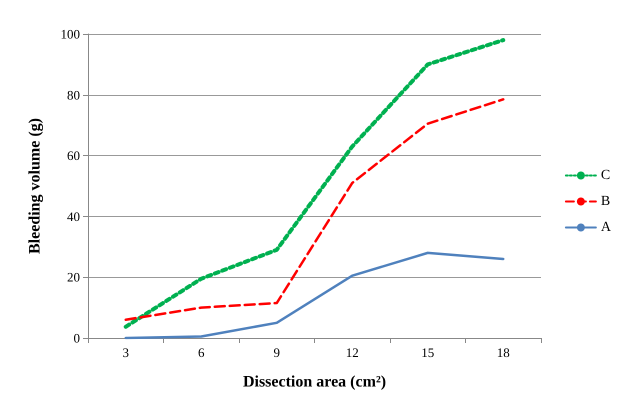 This screenshot has width=634, height=403. Describe the element at coordinates (201, 352) in the screenshot. I see `x-tick-label: 6` at that location.